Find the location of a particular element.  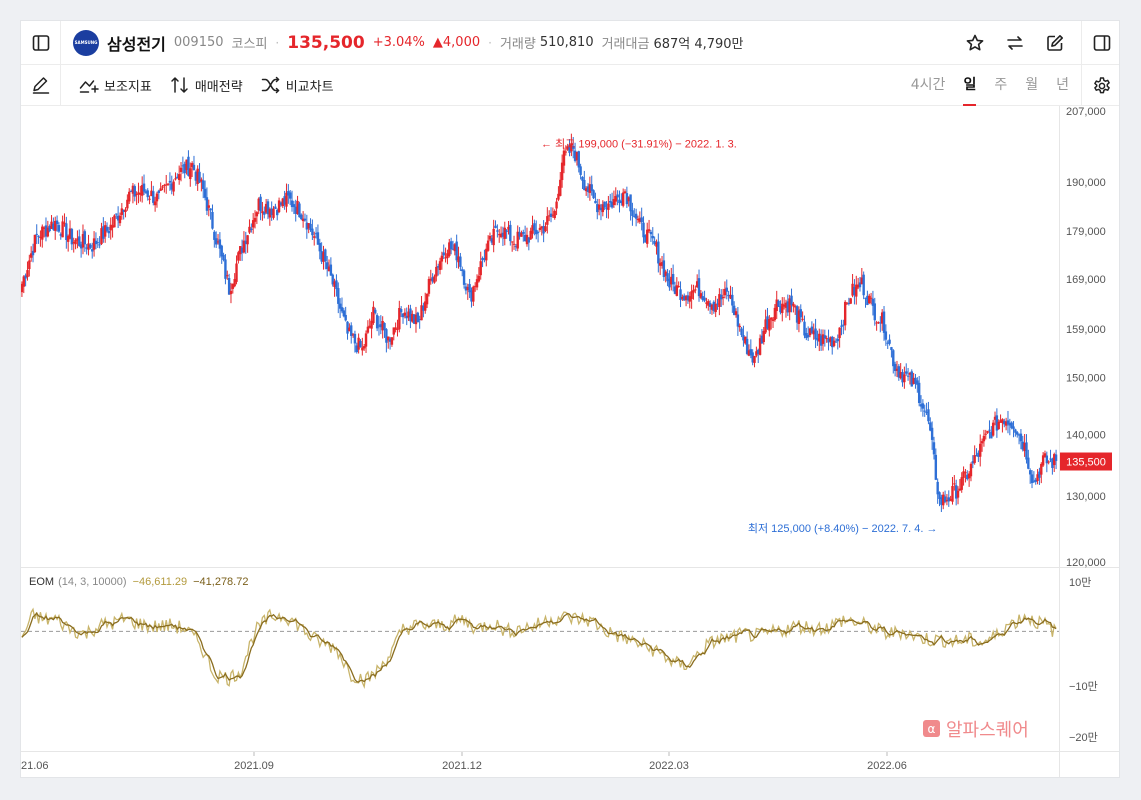

amount-value: 687억 4,790만 is located at coordinates (698, 44).